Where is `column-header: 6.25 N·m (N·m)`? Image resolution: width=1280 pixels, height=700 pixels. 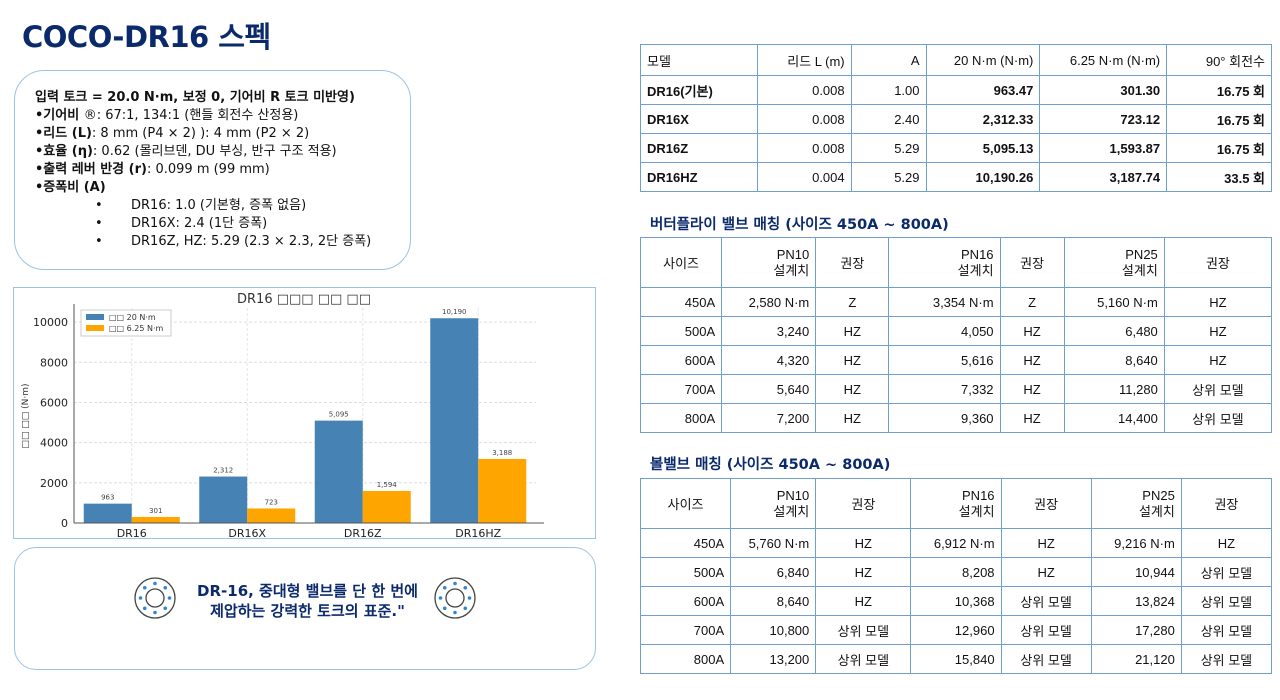
column-header: 6.25 N·m (N·m) is located at coordinates (1103, 60).